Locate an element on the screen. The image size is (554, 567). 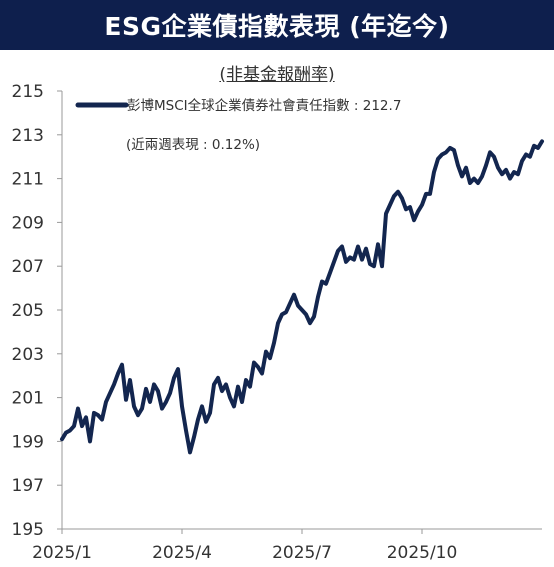
chart-title: ESG企業債指數表現 (年迄今) is located at coordinates (277, 26).